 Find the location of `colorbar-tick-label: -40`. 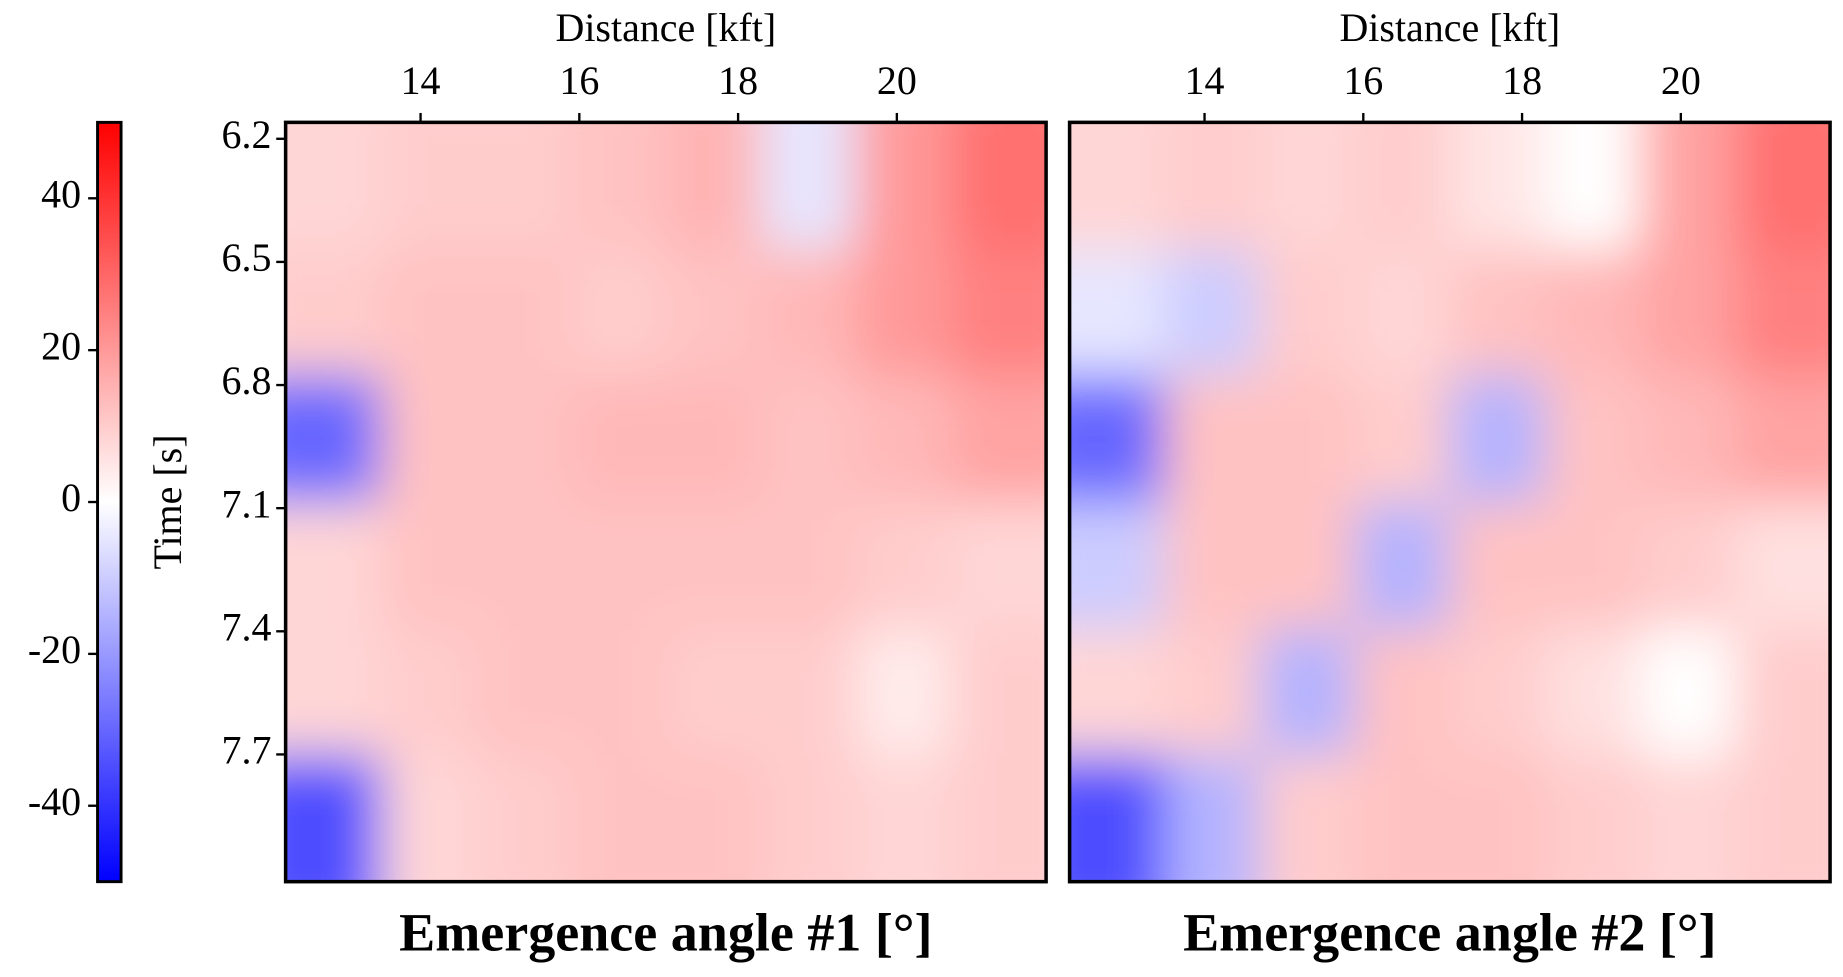

colorbar-tick-label: -40 is located at coordinates (54, 801).